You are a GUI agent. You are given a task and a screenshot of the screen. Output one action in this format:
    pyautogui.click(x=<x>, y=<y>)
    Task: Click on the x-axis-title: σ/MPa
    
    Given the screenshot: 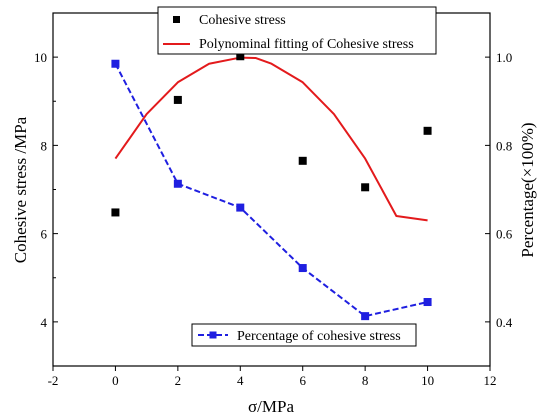 What is the action you would take?
    pyautogui.click(x=271, y=406)
    